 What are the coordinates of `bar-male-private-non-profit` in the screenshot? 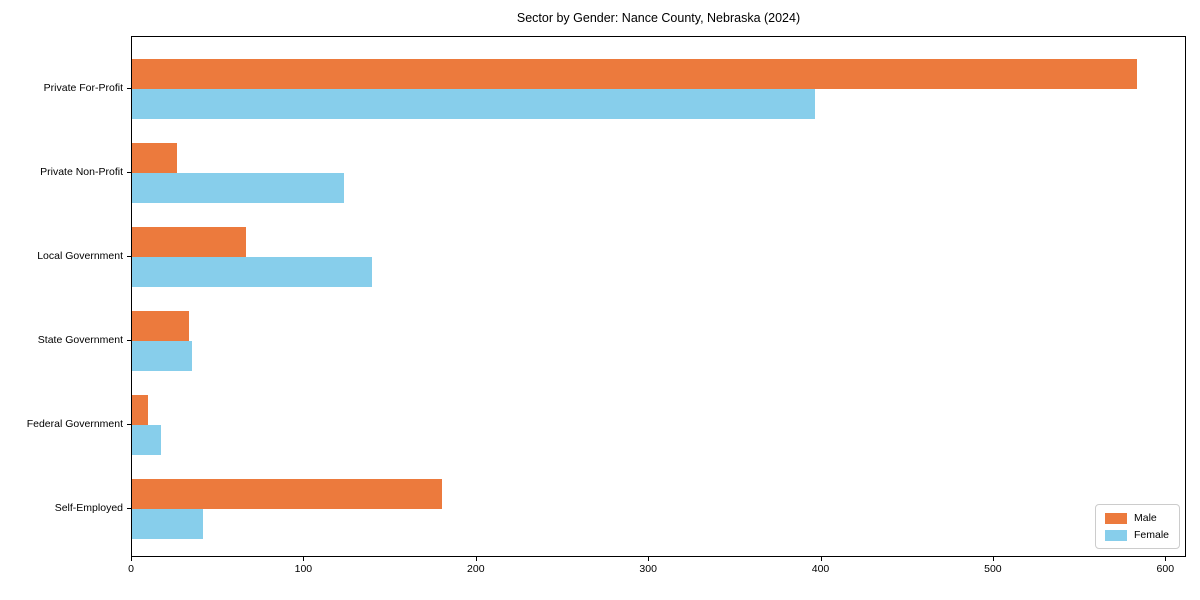 It's located at (154, 158).